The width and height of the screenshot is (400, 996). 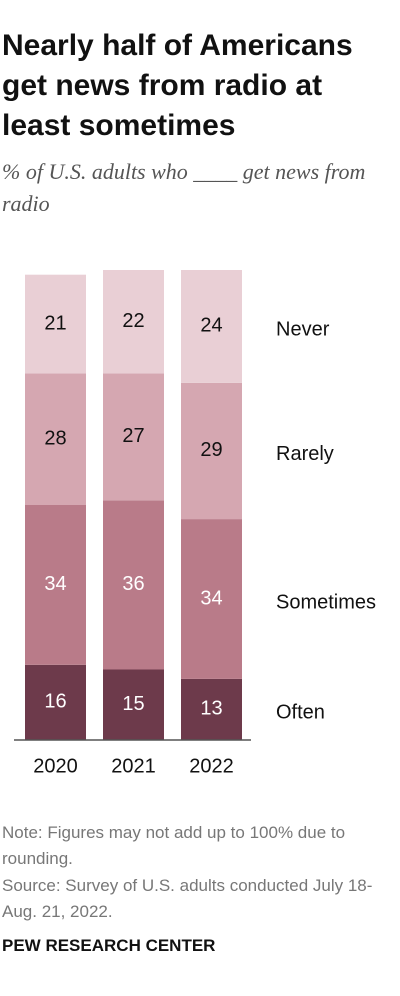 What do you see at coordinates (305, 454) in the screenshot?
I see `legend-label: Rarely` at bounding box center [305, 454].